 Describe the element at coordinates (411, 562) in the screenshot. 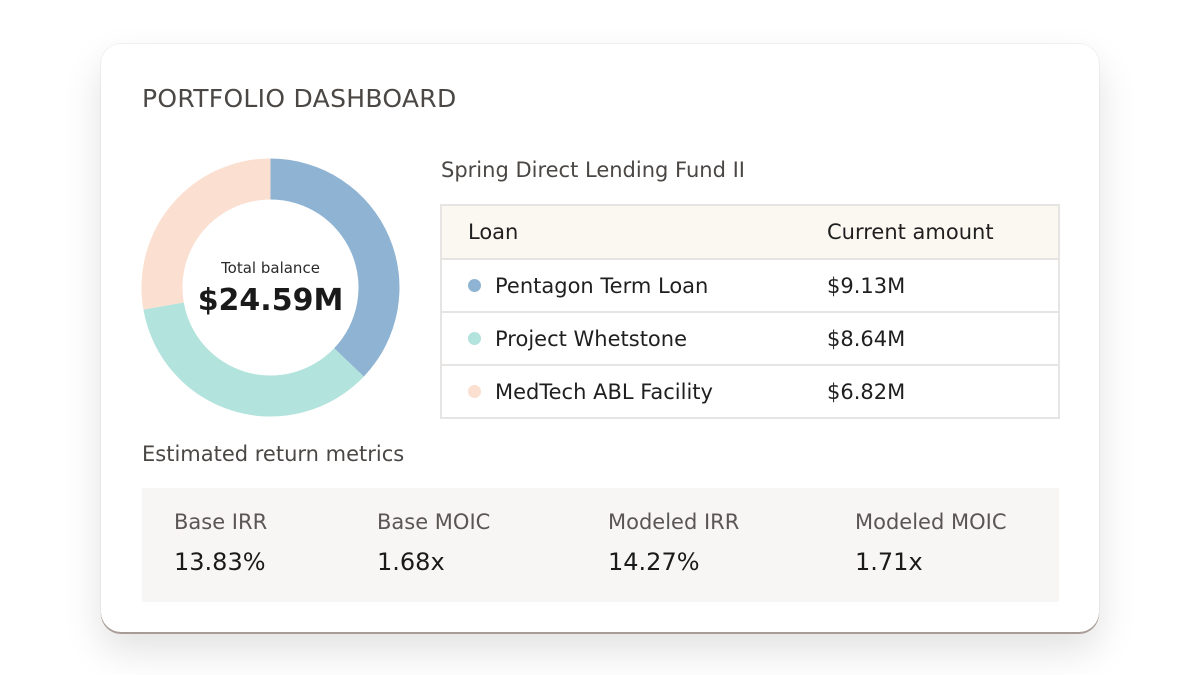

I see `metric-value: 1.68x` at that location.